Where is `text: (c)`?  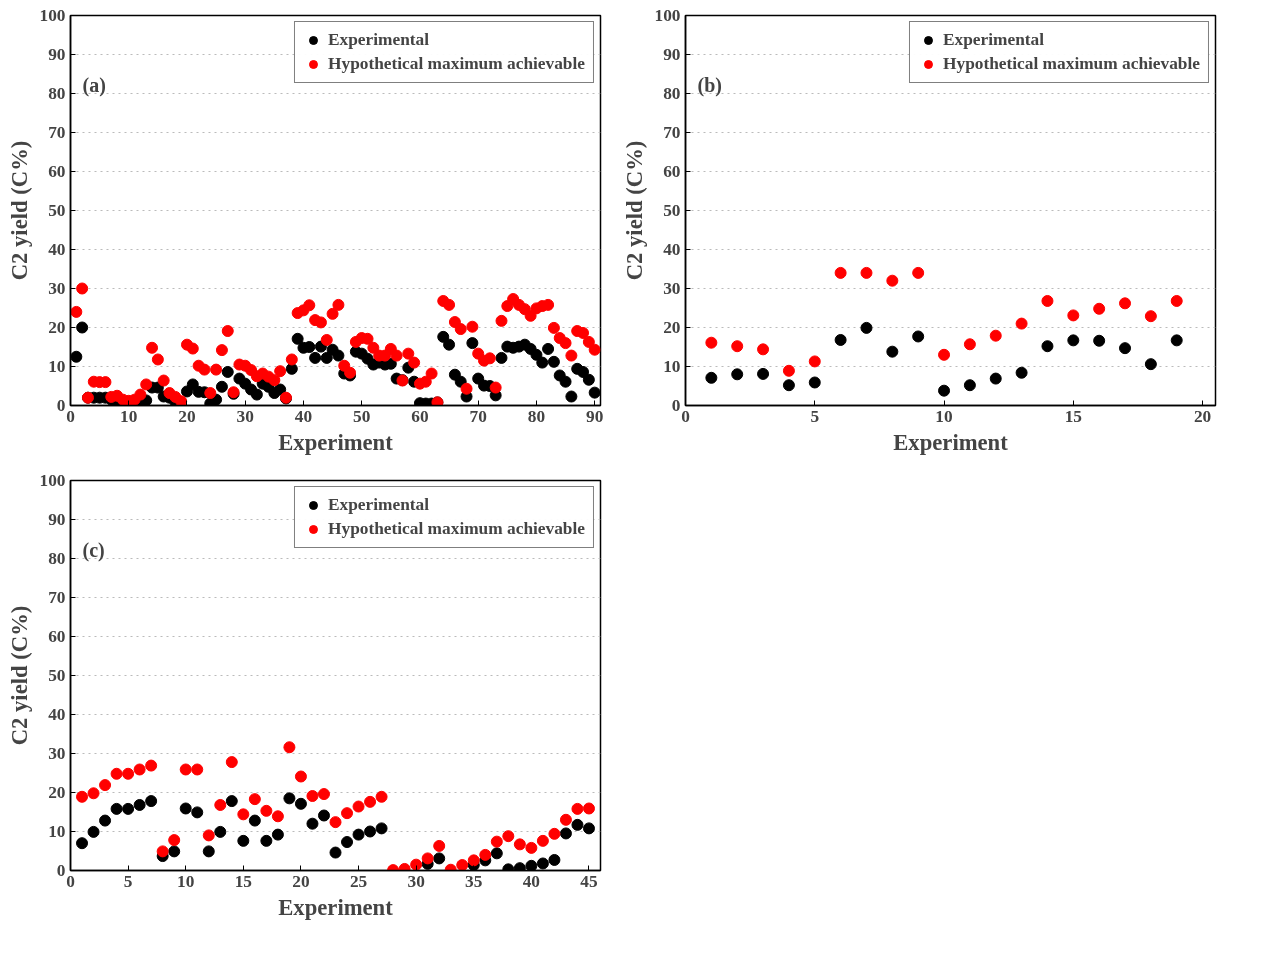 text: (c) is located at coordinates (93, 550).